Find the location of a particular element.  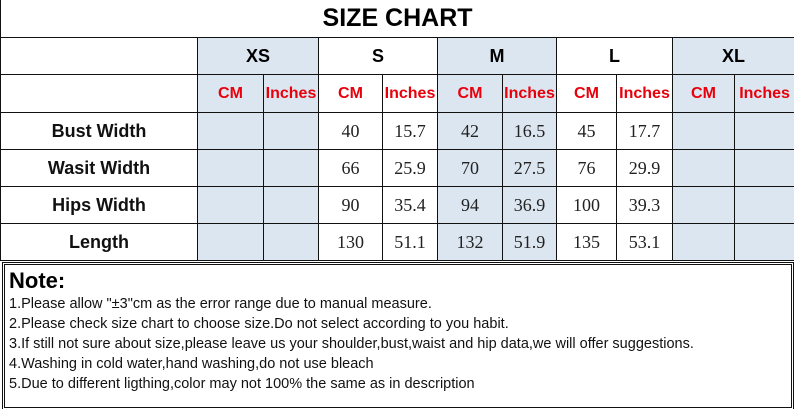

table-row: Length 130 51.1 132 51.9 135 53.1 is located at coordinates (397, 242).